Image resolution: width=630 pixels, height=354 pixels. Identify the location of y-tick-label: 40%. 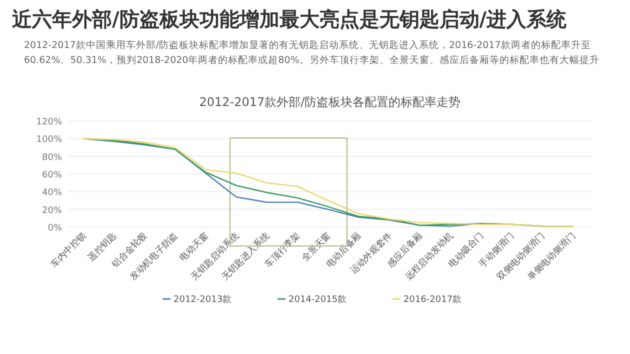
(52, 193).